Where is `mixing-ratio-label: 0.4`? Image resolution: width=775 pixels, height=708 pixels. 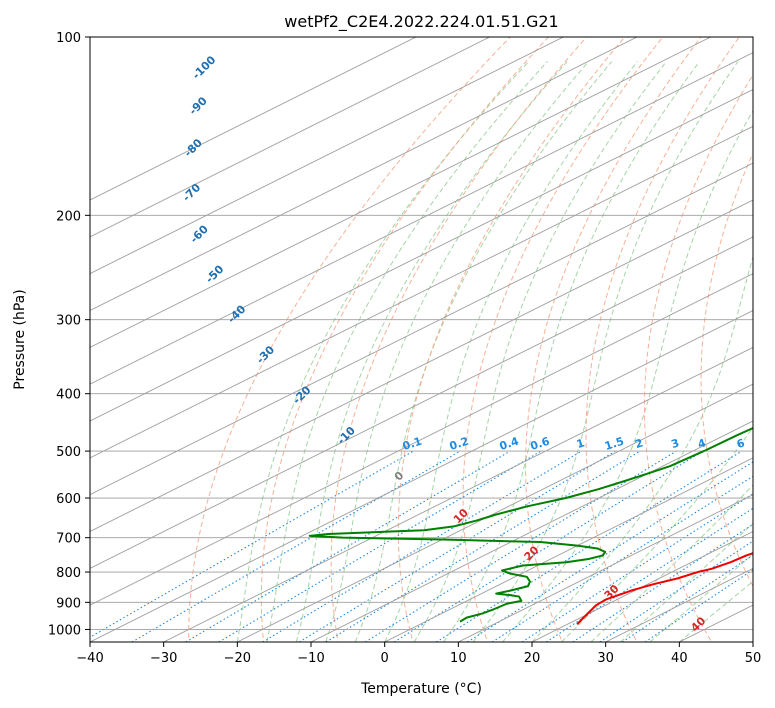 mixing-ratio-label: 0.4 is located at coordinates (509, 443).